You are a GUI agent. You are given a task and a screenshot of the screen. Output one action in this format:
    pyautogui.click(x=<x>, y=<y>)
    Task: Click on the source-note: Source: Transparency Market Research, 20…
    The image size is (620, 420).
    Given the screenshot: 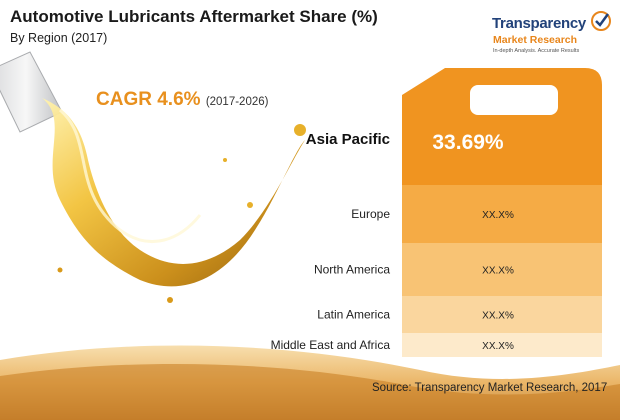 What is the action you would take?
    pyautogui.click(x=490, y=388)
    